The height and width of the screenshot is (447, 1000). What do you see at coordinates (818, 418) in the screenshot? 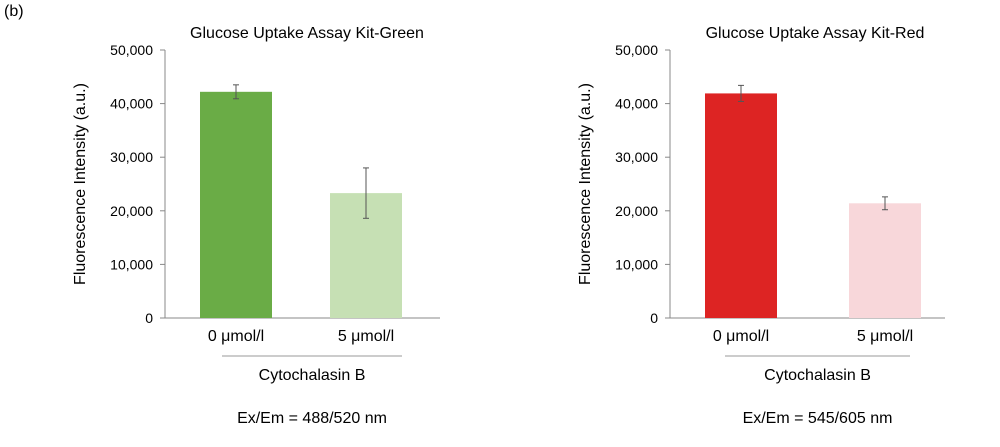
I see `wavelength-footnote: Ex/Em = 545/605 nm` at bounding box center [818, 418].